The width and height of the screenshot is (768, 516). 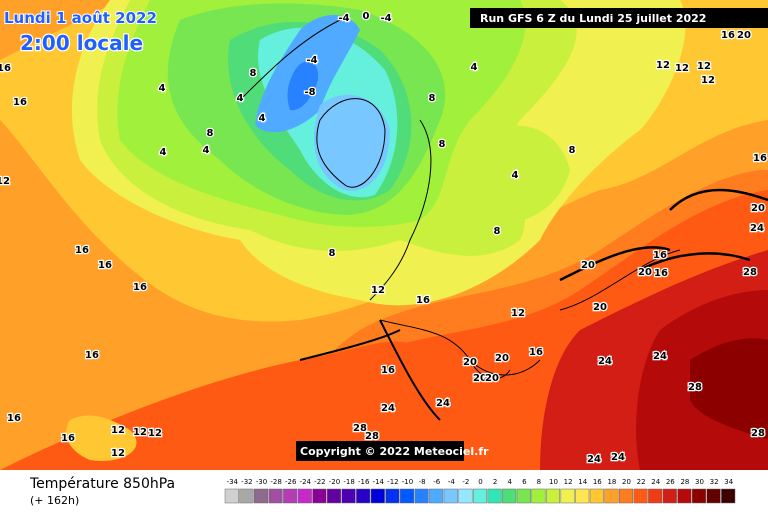 I want to click on scale-label: -30, so click(x=261, y=482).